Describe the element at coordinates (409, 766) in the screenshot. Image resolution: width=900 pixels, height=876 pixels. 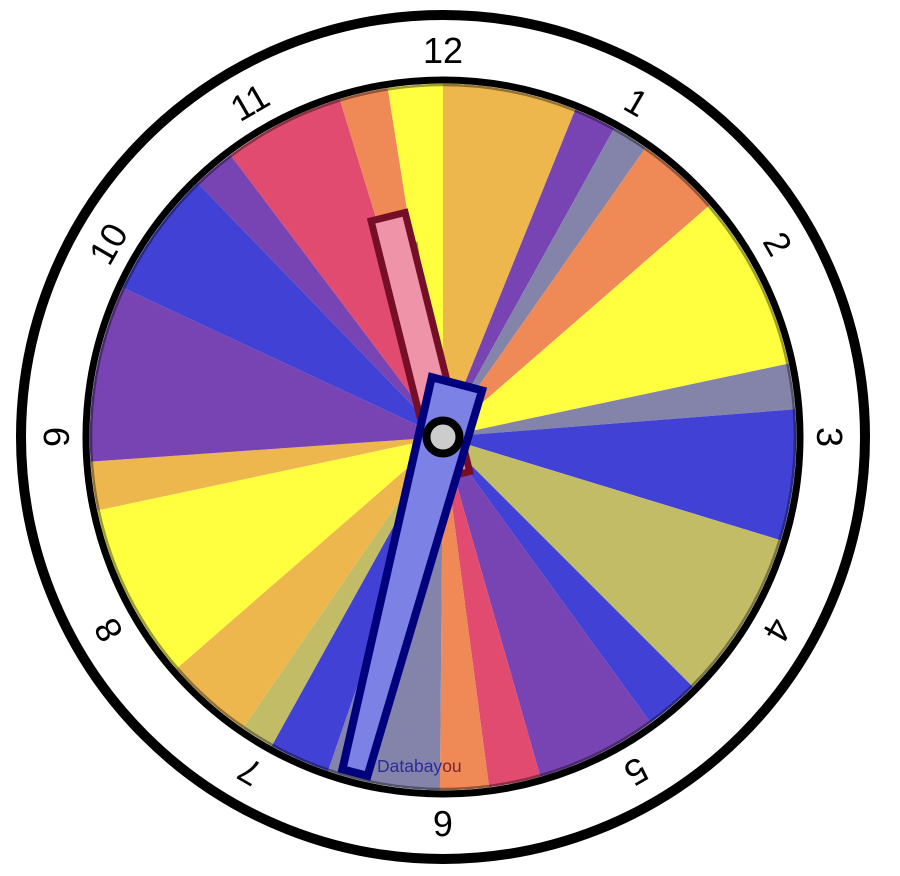
I see `brand-text-primary: Databay` at that location.